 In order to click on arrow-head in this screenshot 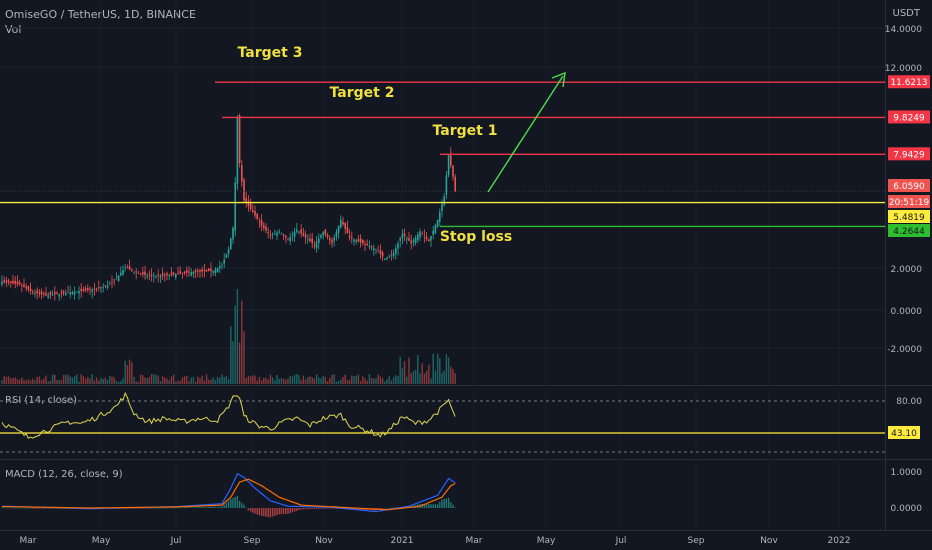, I will do `click(558, 79)`.